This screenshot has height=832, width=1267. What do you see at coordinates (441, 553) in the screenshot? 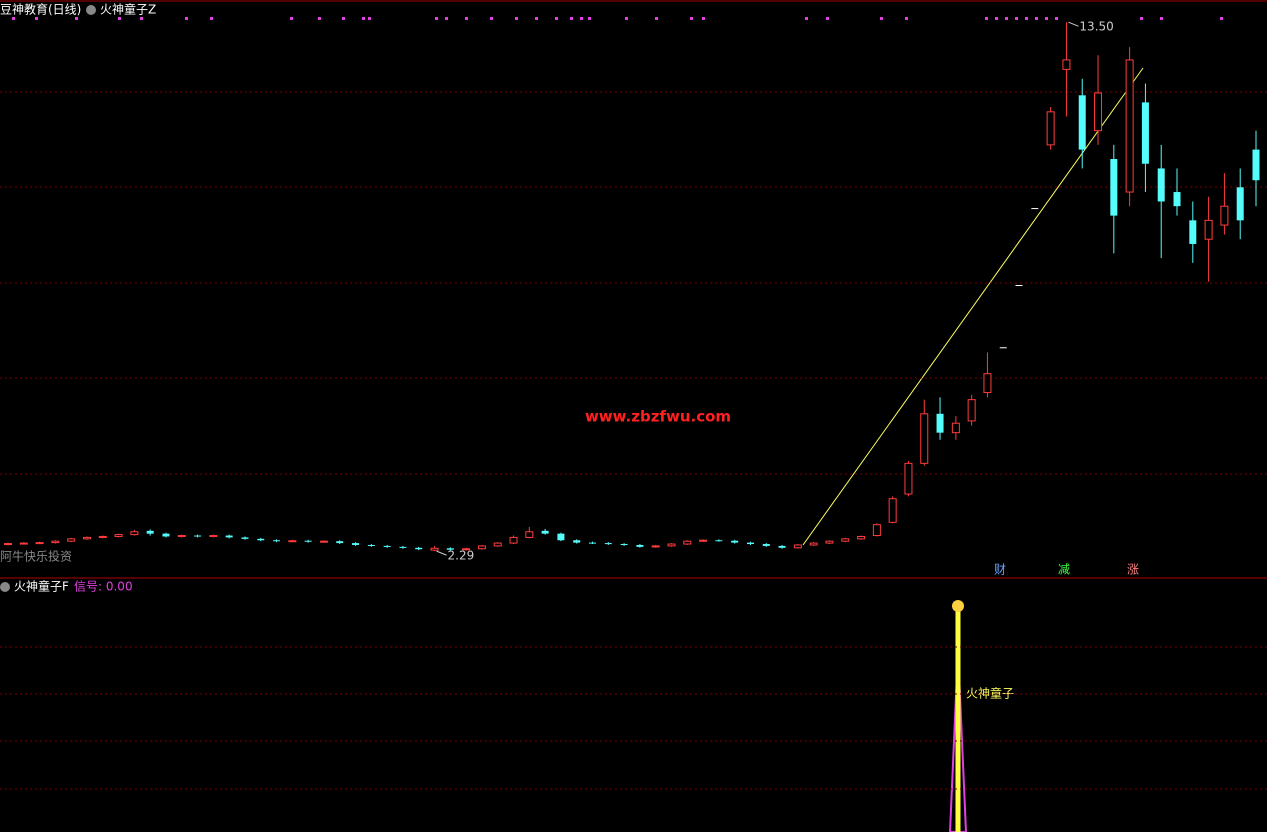
I see `min-pointer` at bounding box center [441, 553].